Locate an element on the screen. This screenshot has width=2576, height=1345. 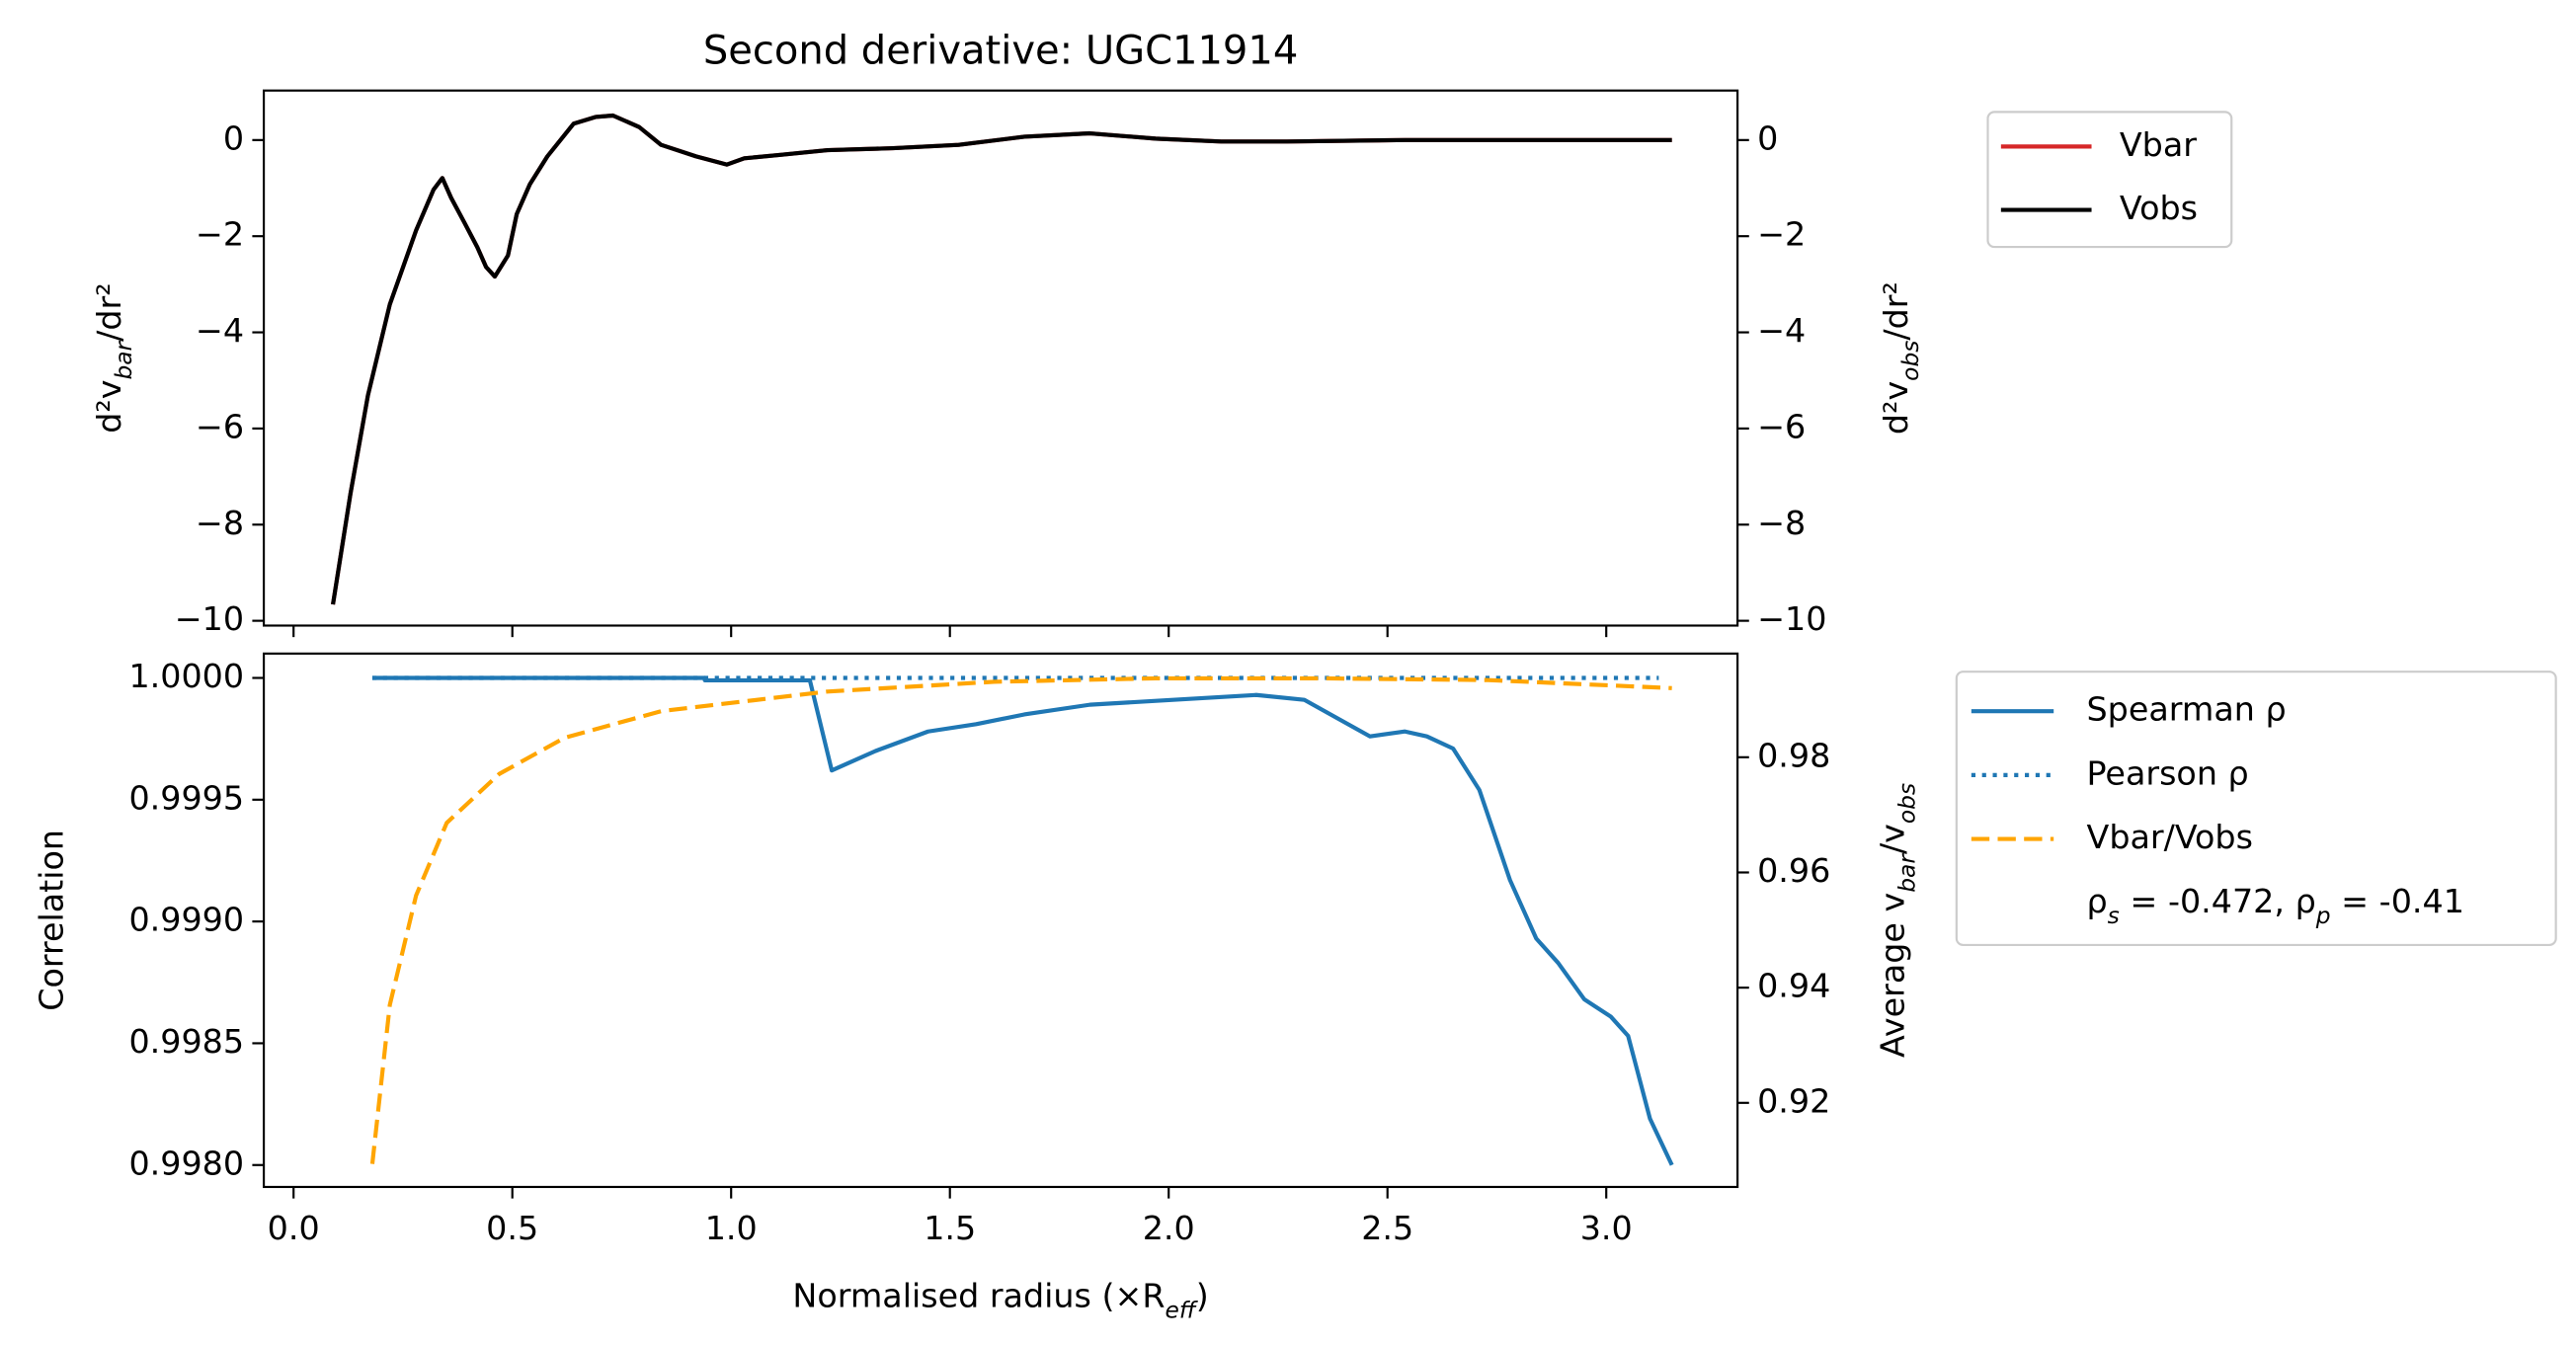
x-tick-label: 2.5 is located at coordinates (1387, 1228).